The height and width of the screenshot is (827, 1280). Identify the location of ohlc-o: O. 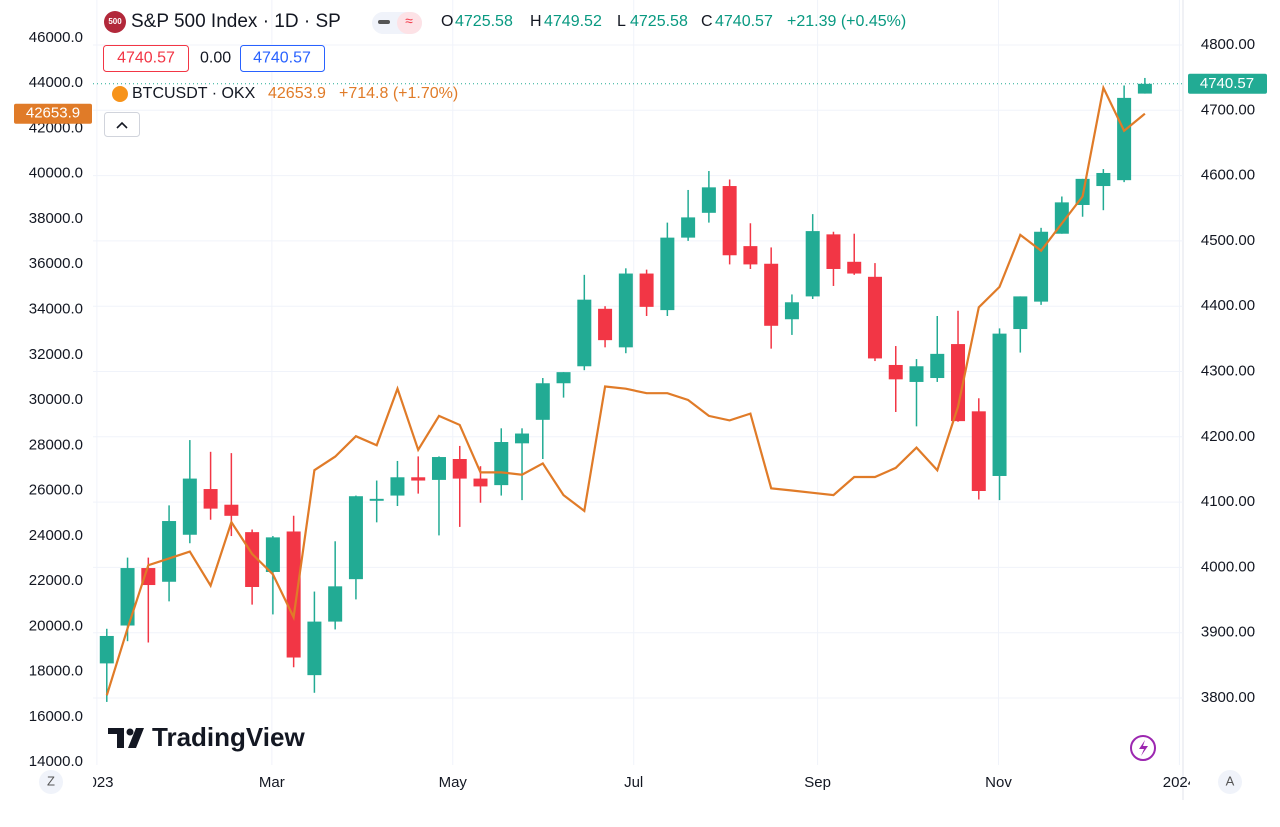
(447, 21).